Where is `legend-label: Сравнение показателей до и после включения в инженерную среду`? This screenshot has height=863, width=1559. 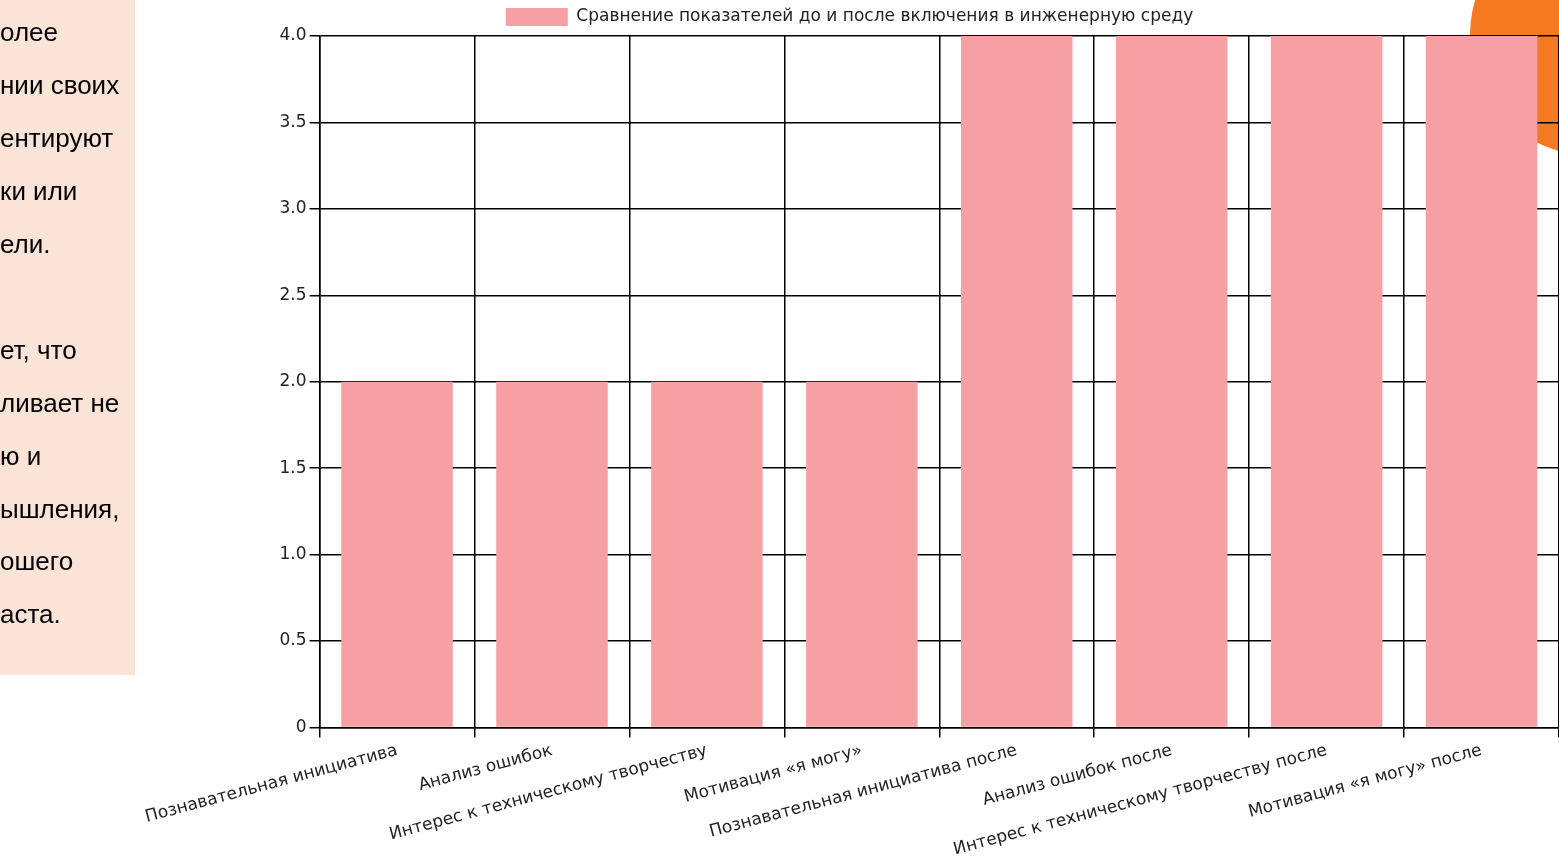 legend-label: Сравнение показателей до и после включения в инженерную среду is located at coordinates (885, 15).